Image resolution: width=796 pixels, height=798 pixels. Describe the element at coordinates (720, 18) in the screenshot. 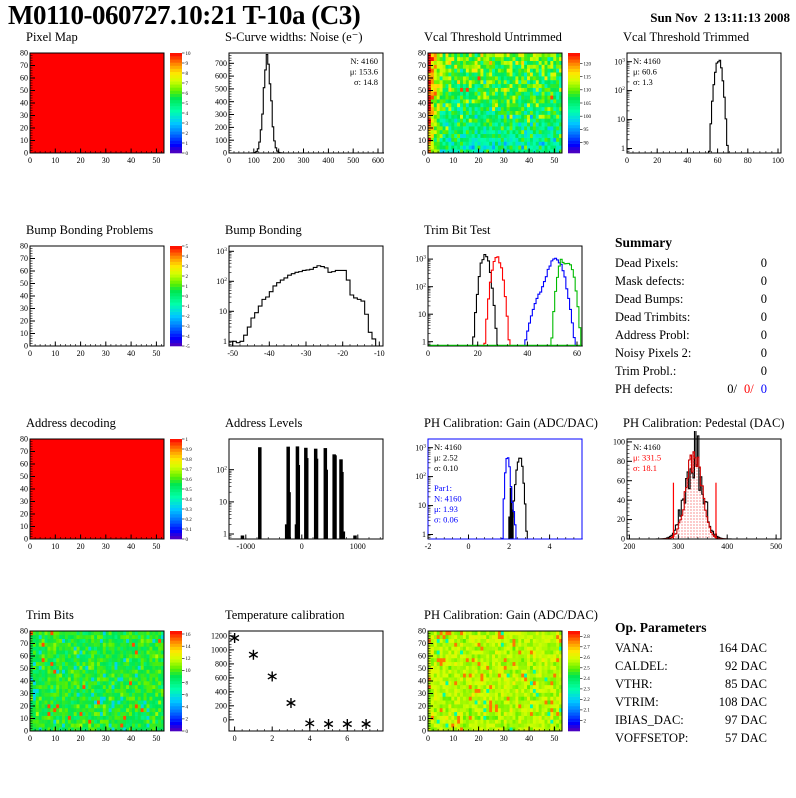

I see `timestamp: Sun Nov 2 13:11:13 2008` at that location.